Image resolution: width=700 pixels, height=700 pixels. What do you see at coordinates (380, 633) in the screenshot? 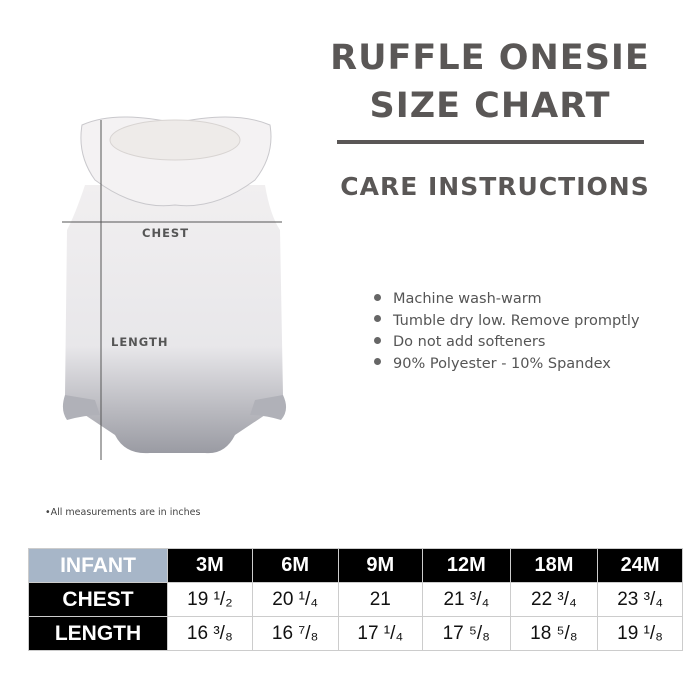
I see `table-cell: 17 ¹/₄` at bounding box center [380, 633].